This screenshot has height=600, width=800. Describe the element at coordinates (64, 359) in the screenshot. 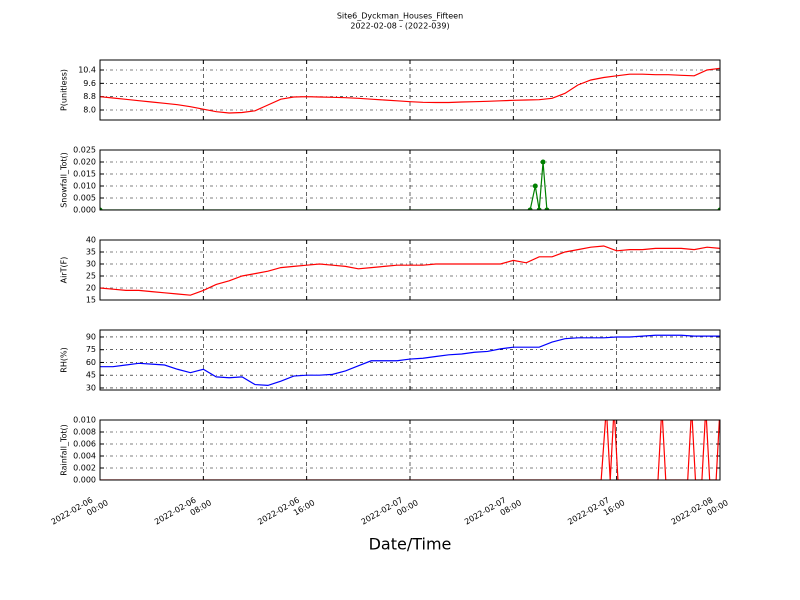

I see `y-axis-label: RH(%)` at that location.